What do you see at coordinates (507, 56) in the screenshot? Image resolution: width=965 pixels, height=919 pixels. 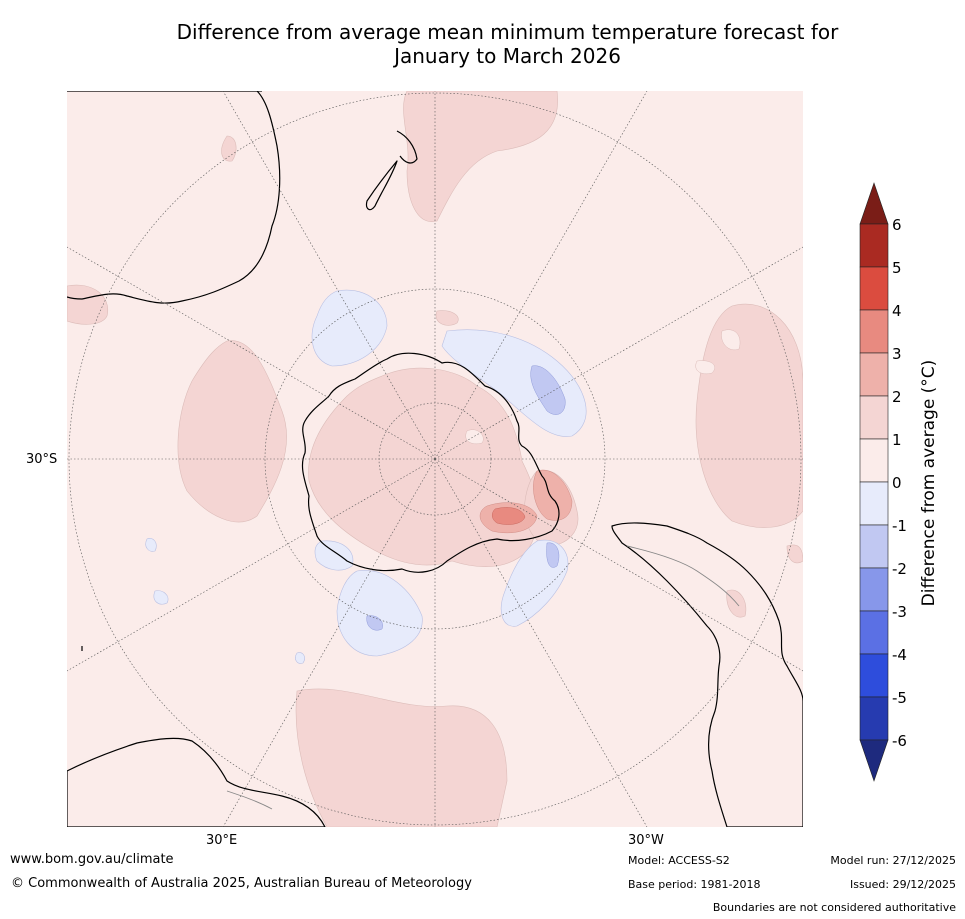 I see `title-line-2: January to March 2026` at bounding box center [507, 56].